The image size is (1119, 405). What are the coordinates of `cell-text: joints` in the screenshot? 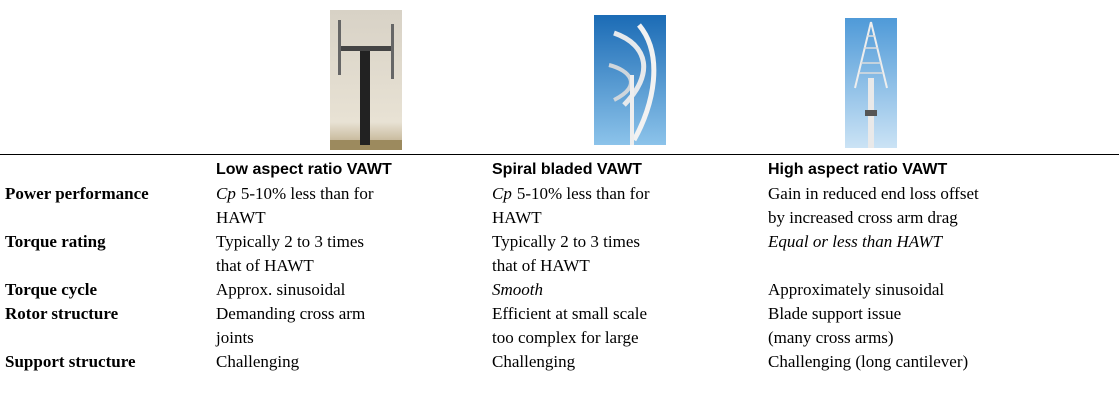 It's located at (235, 337).